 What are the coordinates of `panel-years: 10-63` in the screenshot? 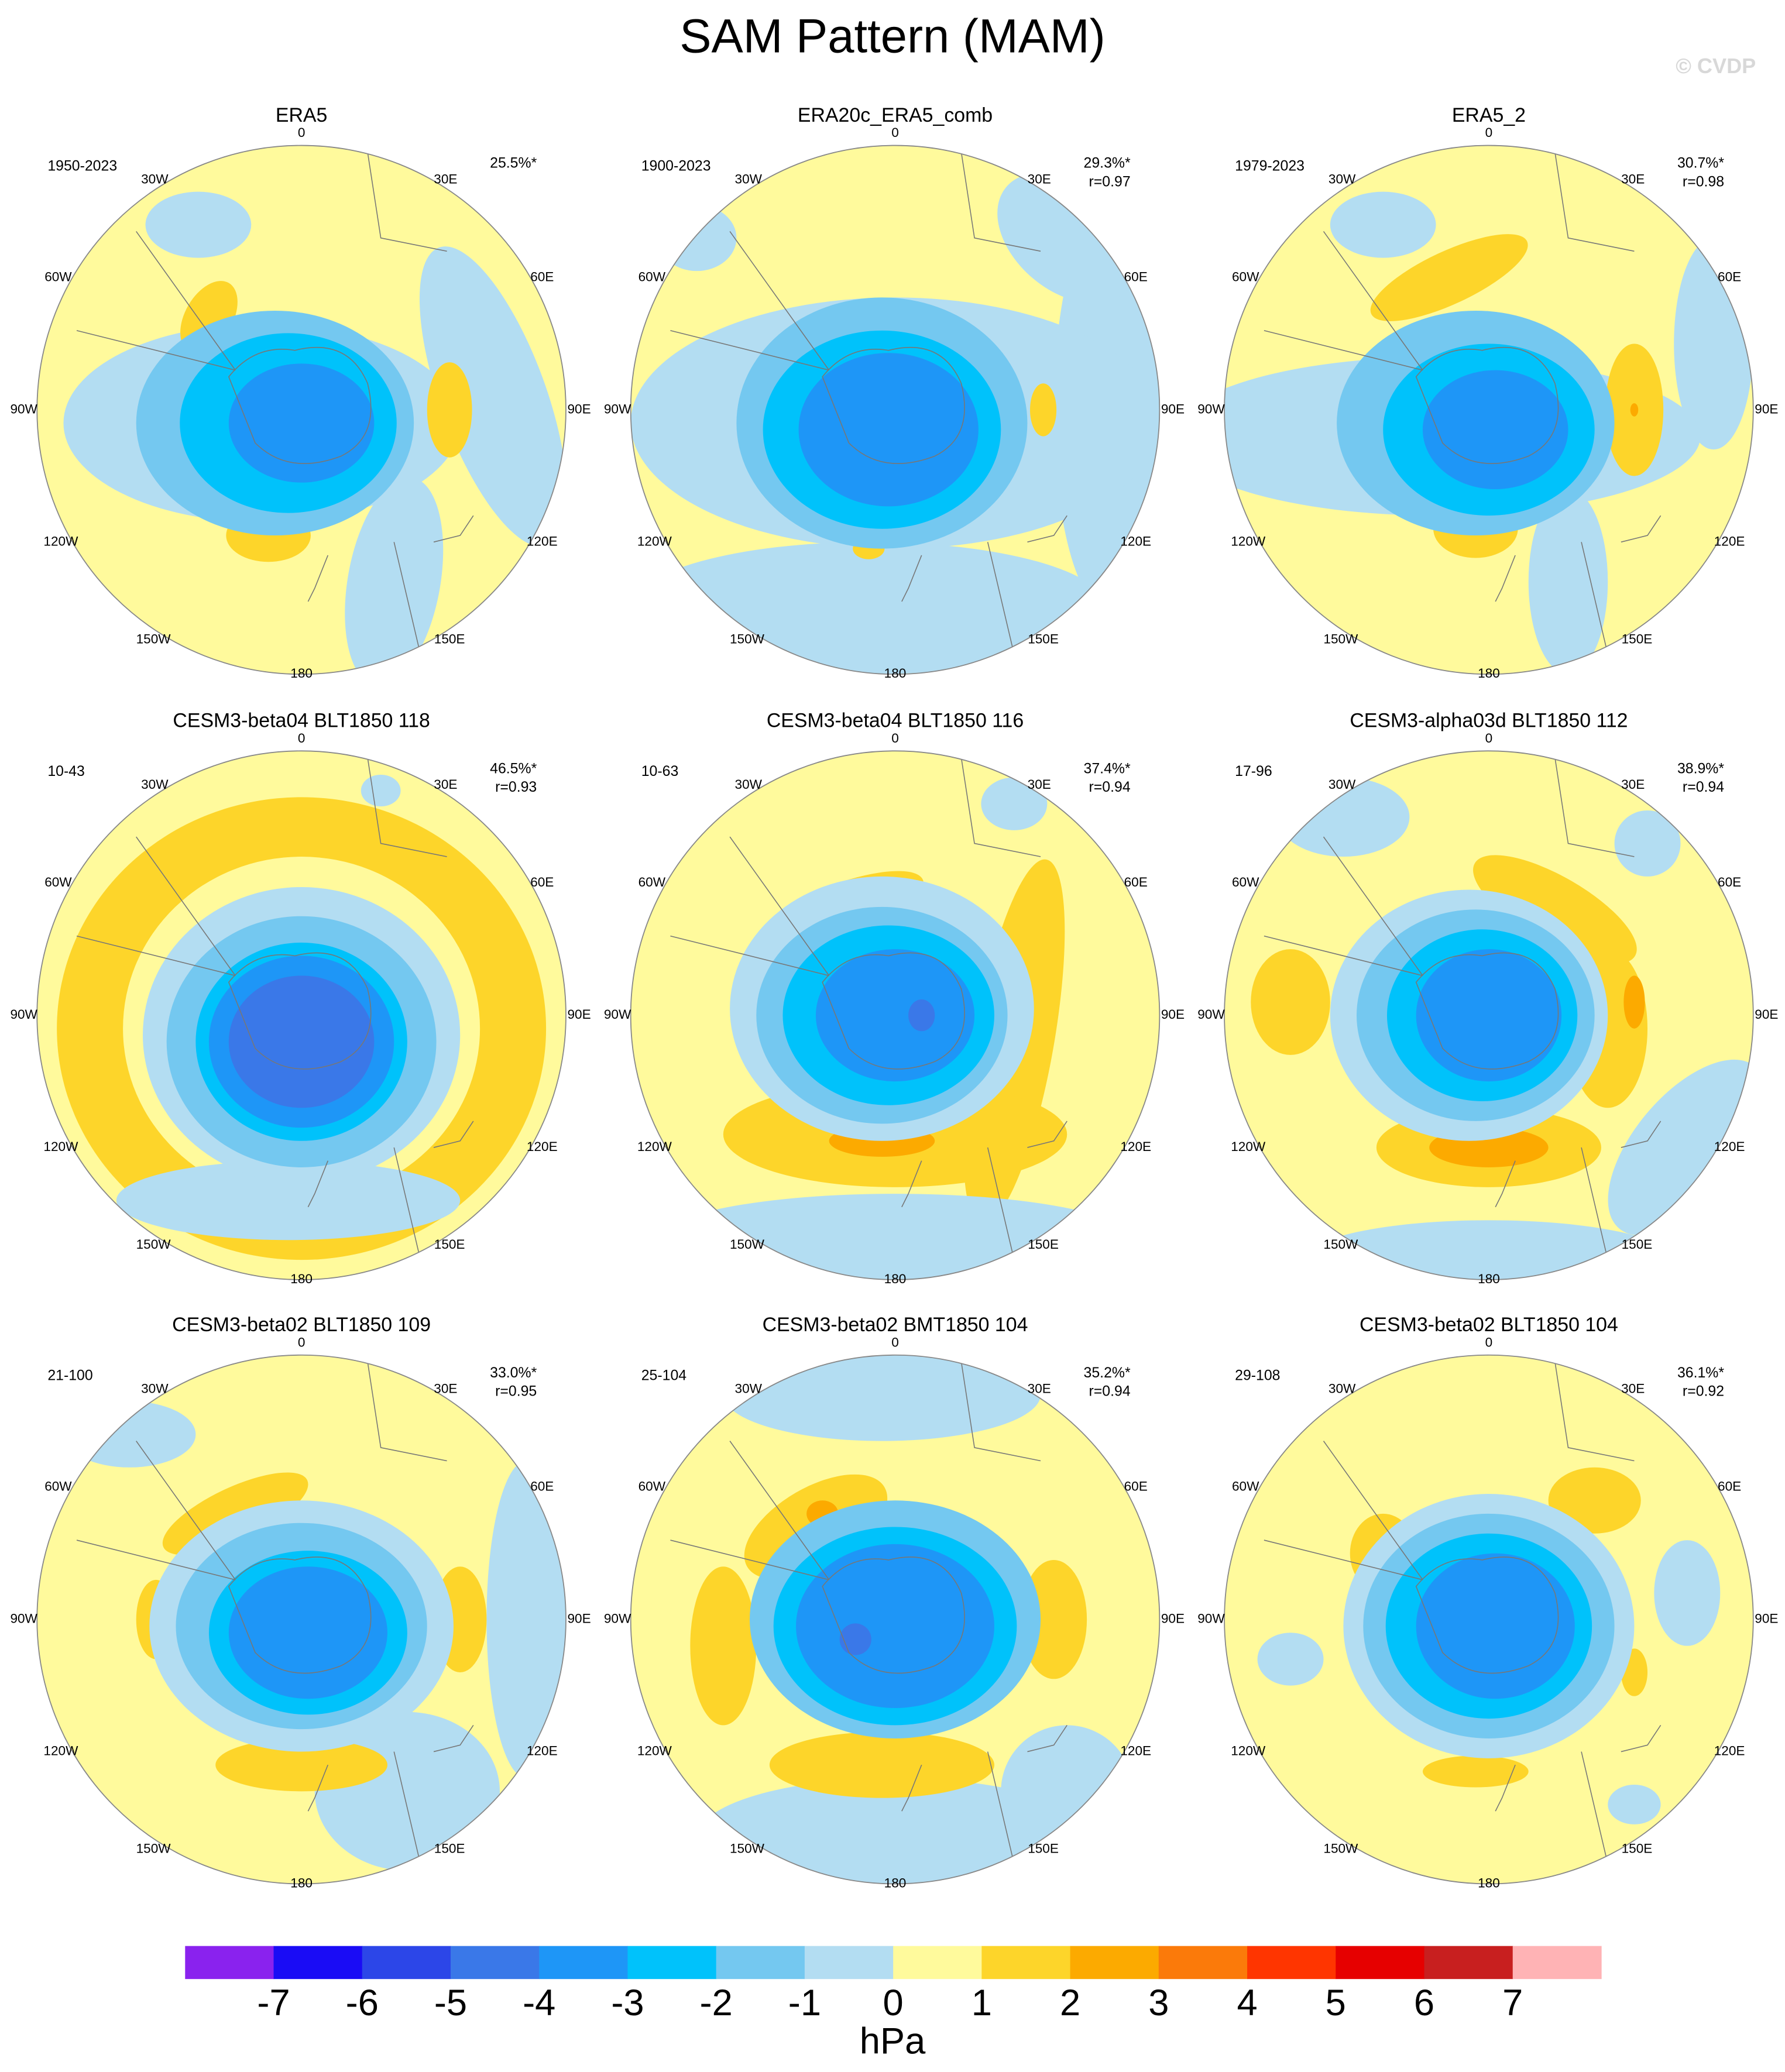 It's located at (660, 771).